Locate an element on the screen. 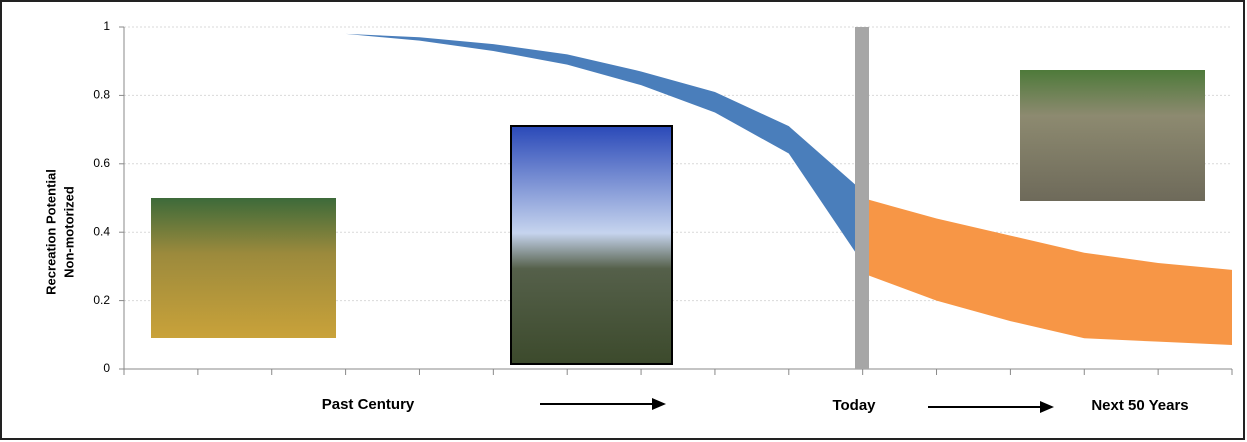 Image resolution: width=1247 pixels, height=442 pixels. photo-horses is located at coordinates (243, 268).